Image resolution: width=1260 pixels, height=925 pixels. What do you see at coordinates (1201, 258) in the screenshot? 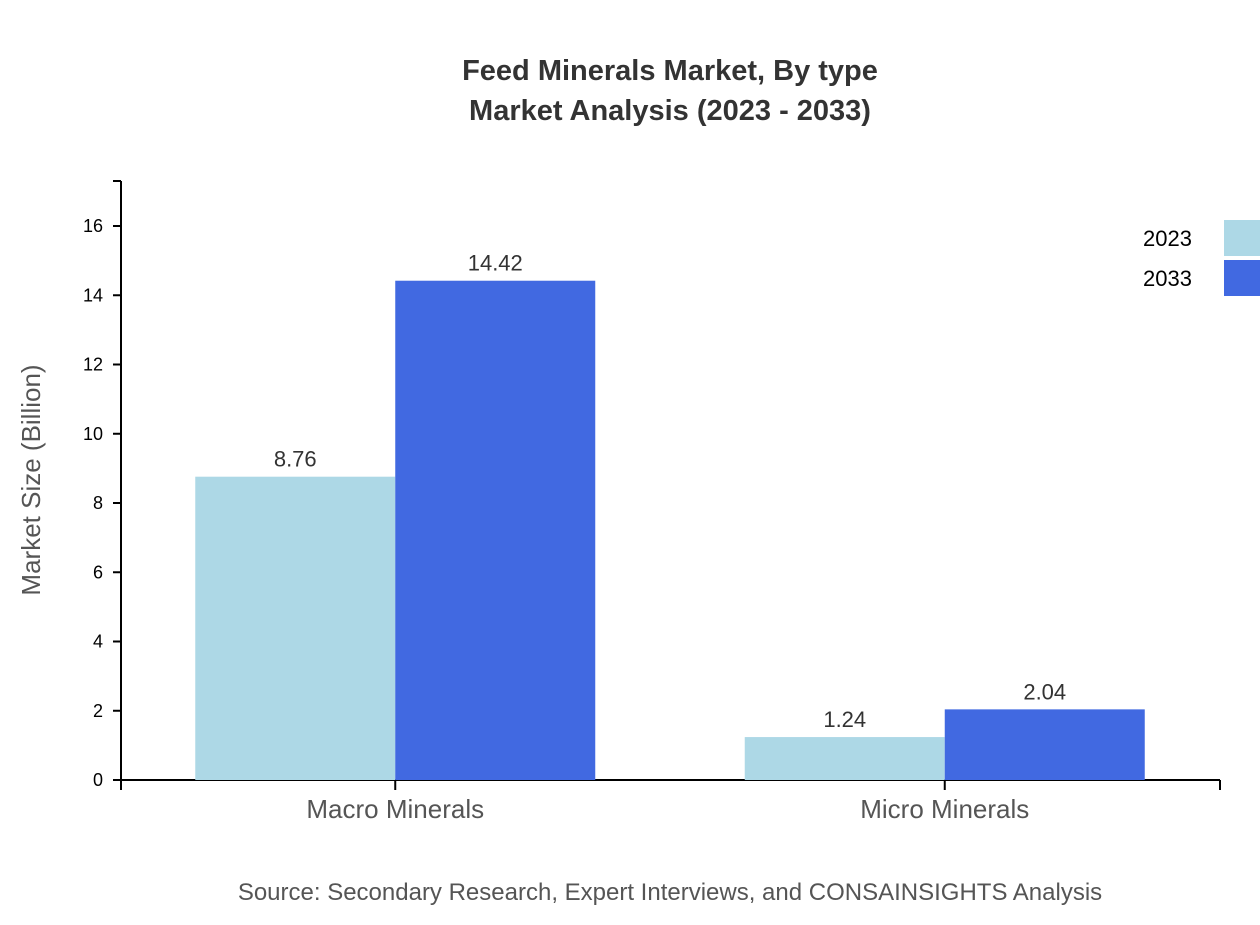
I see `legend: 2023 2033` at bounding box center [1201, 258].